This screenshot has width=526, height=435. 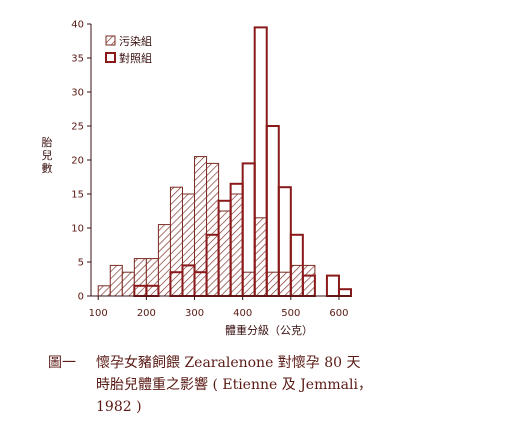 What do you see at coordinates (135, 41) in the screenshot?
I see `legend-label-contaminated: 污染組` at bounding box center [135, 41].